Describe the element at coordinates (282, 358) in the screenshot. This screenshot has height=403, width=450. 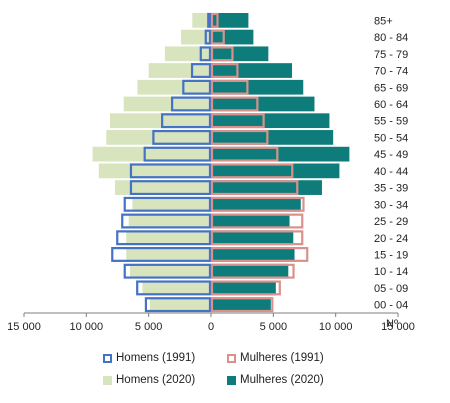
I see `legend-label-mulheres-1991: Mulheres (1991)` at that location.